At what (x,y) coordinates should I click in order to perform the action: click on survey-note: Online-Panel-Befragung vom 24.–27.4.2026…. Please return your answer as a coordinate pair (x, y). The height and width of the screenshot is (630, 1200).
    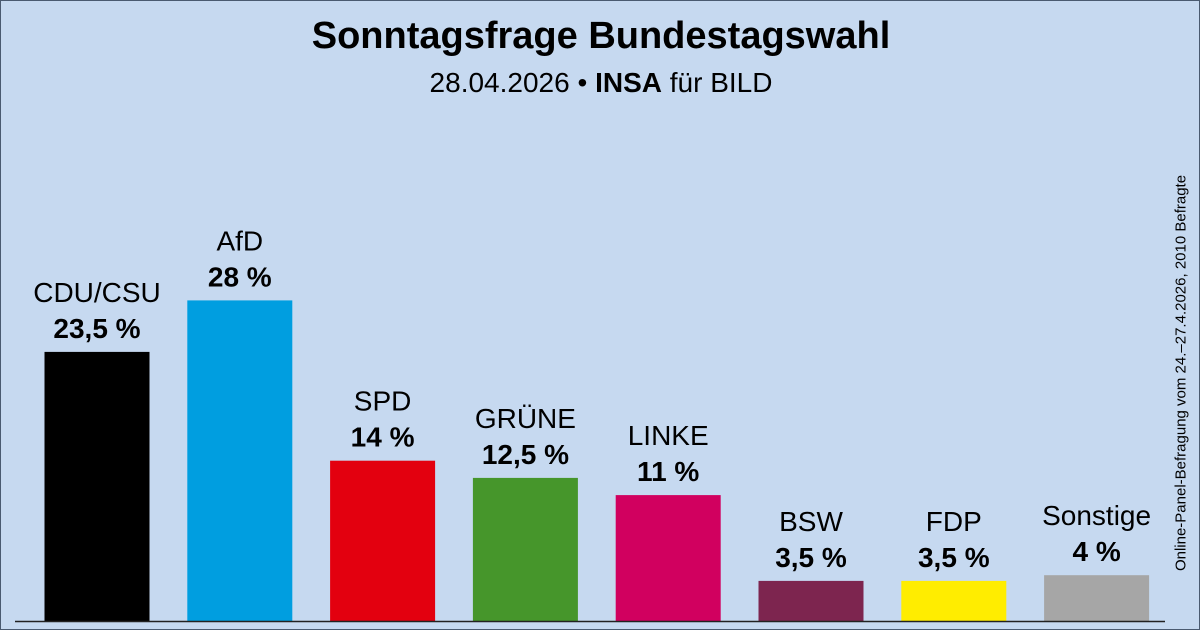
    Looking at the image, I should click on (1181, 373).